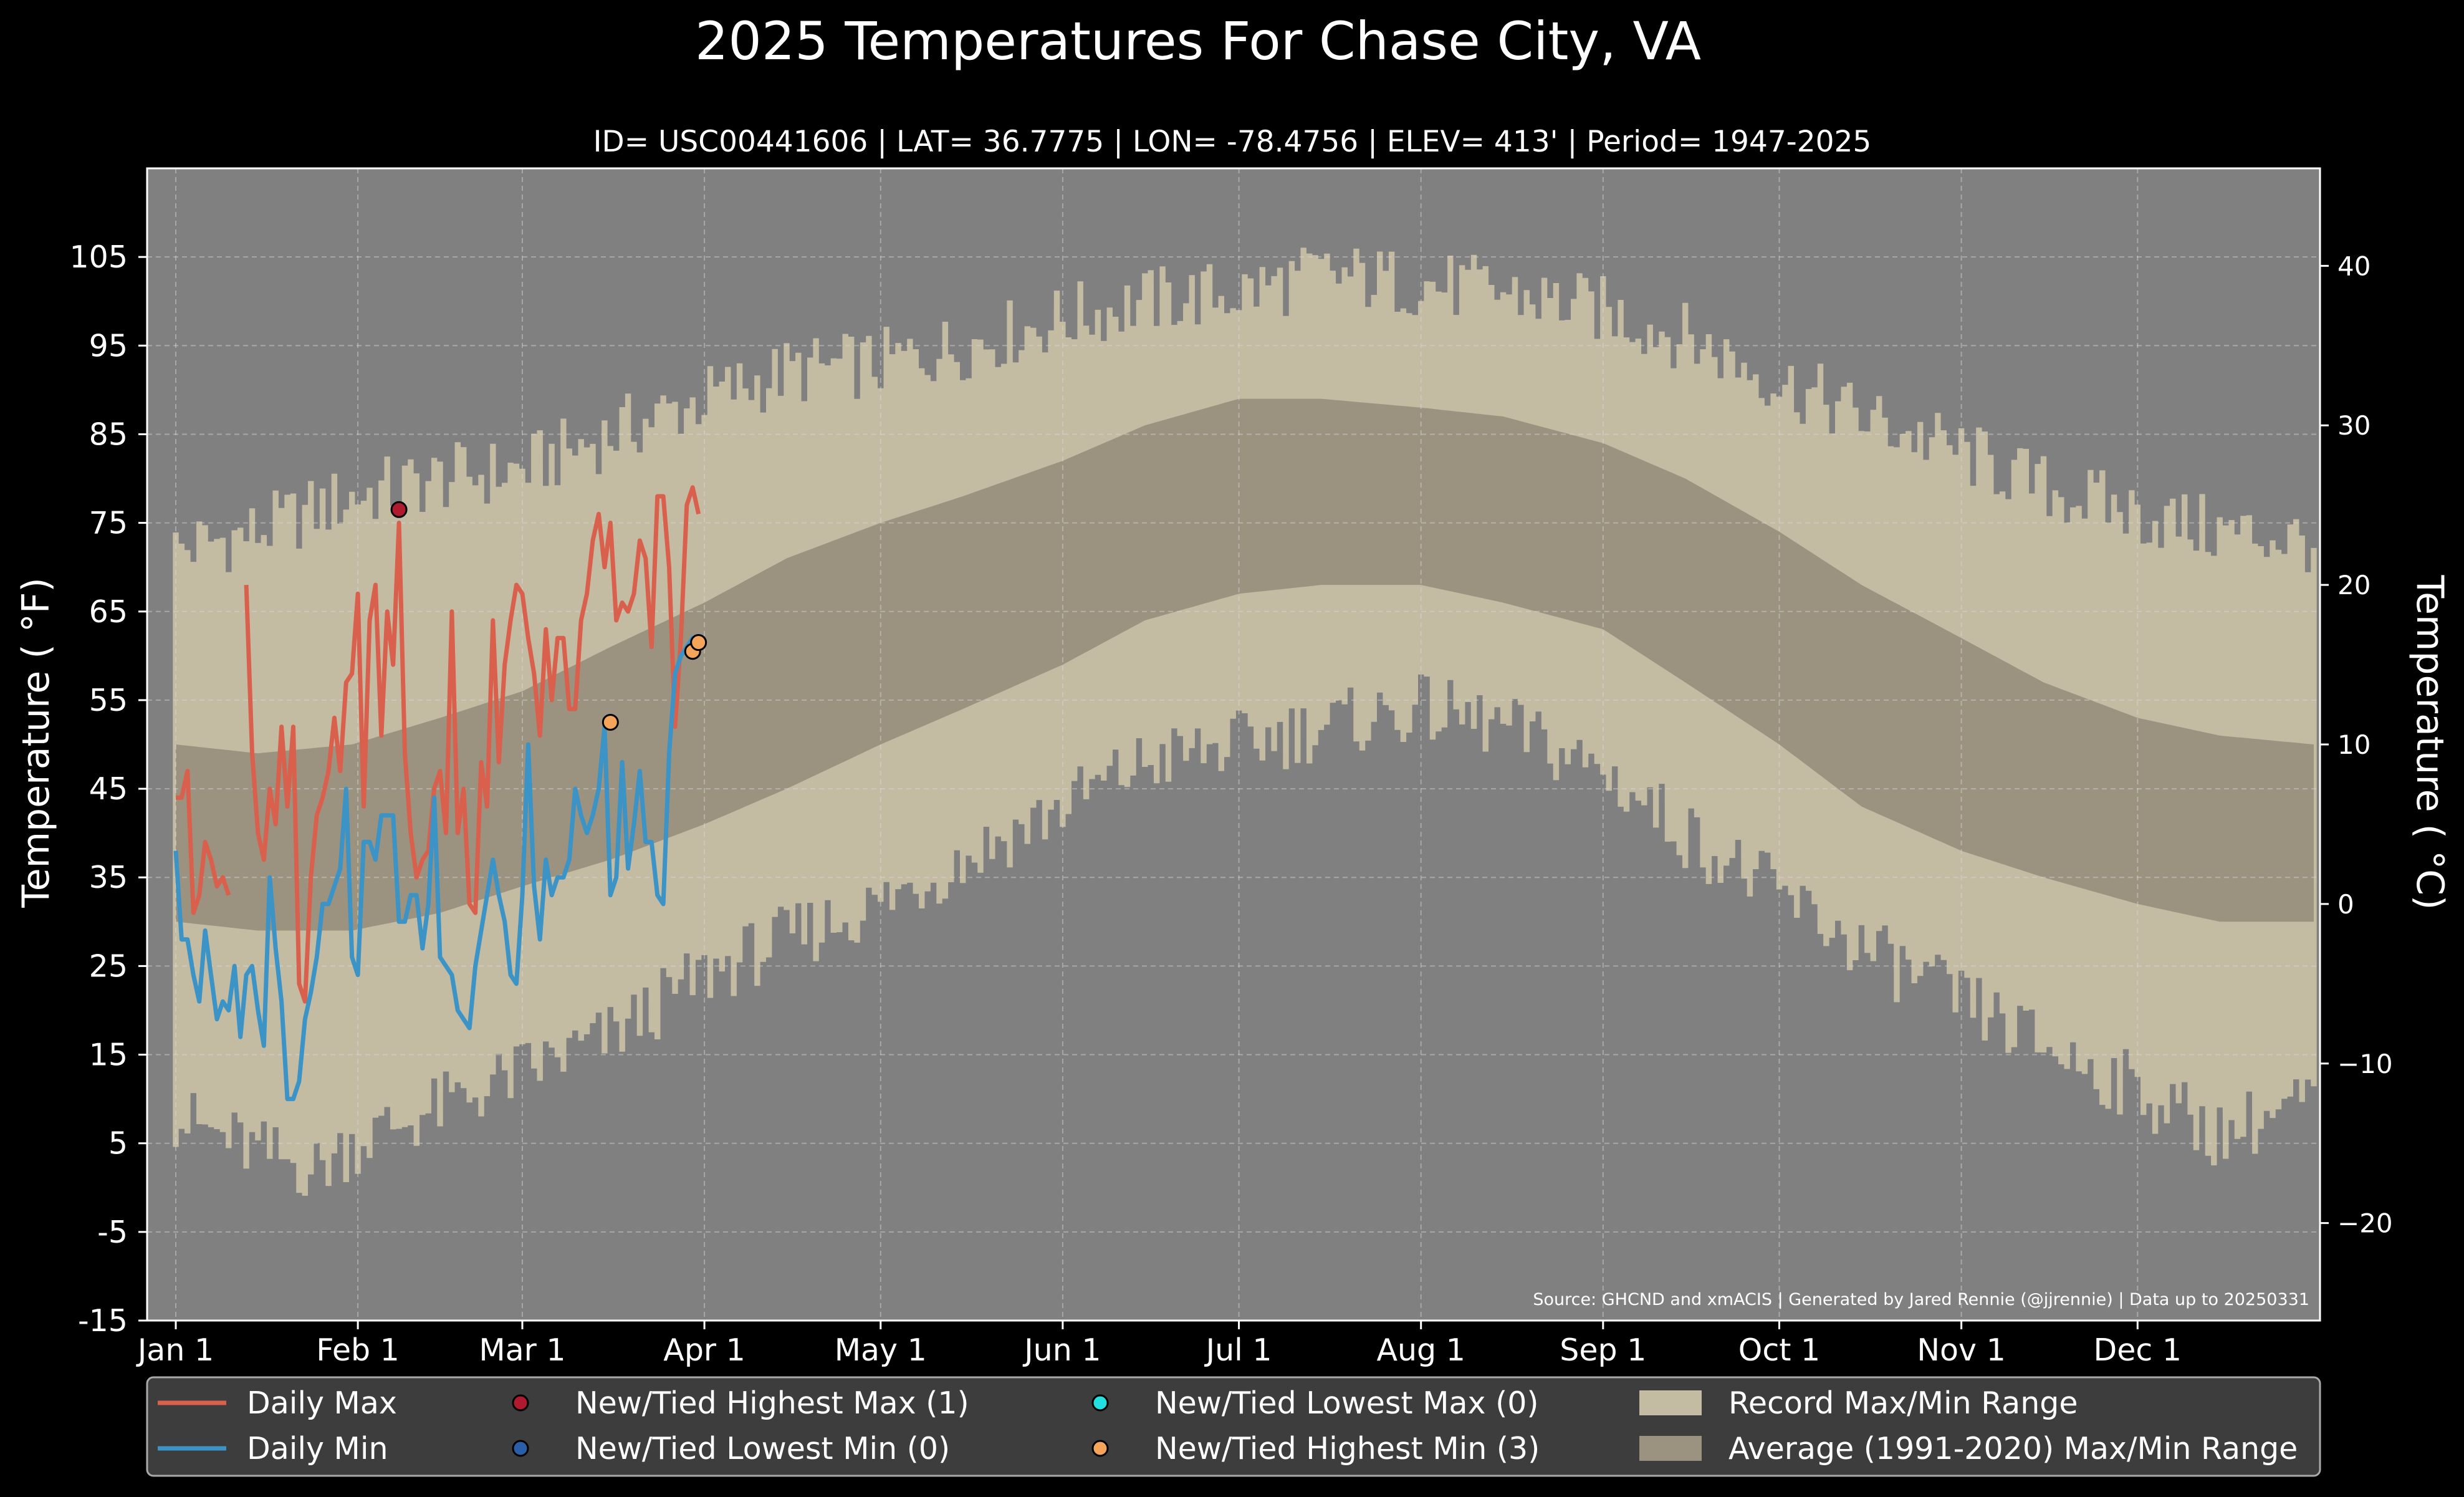 Image resolution: width=2464 pixels, height=1497 pixels. What do you see at coordinates (762, 1448) in the screenshot?
I see `legend-label: New/Tied Lowest Min (0)` at bounding box center [762, 1448].